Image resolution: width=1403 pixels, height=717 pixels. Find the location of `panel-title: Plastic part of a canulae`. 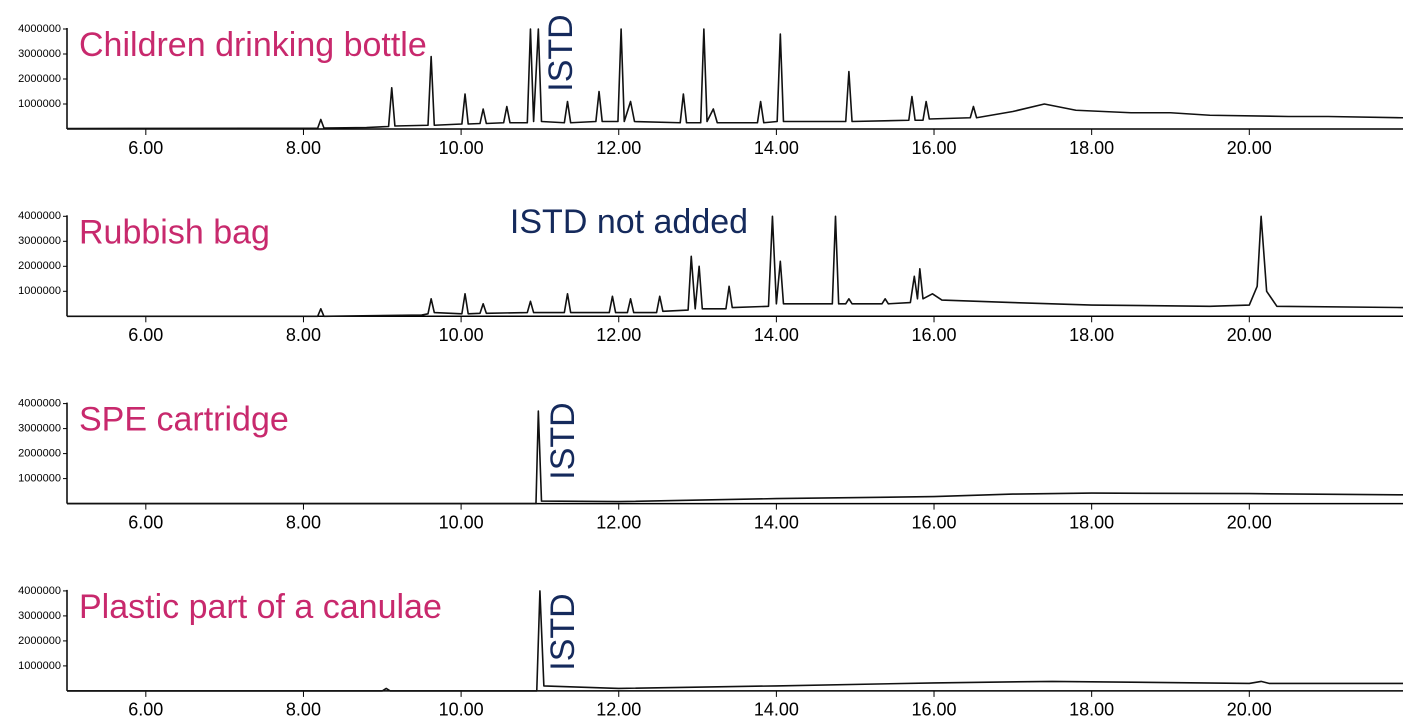

panel-title: Plastic part of a canulae is located at coordinates (260, 607).